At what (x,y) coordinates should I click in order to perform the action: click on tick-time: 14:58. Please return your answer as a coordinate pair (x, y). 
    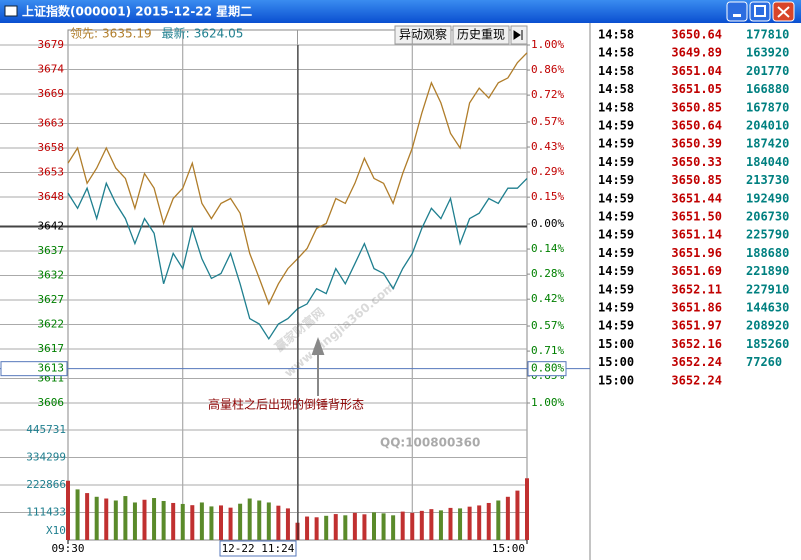
    Looking at the image, I should click on (616, 35).